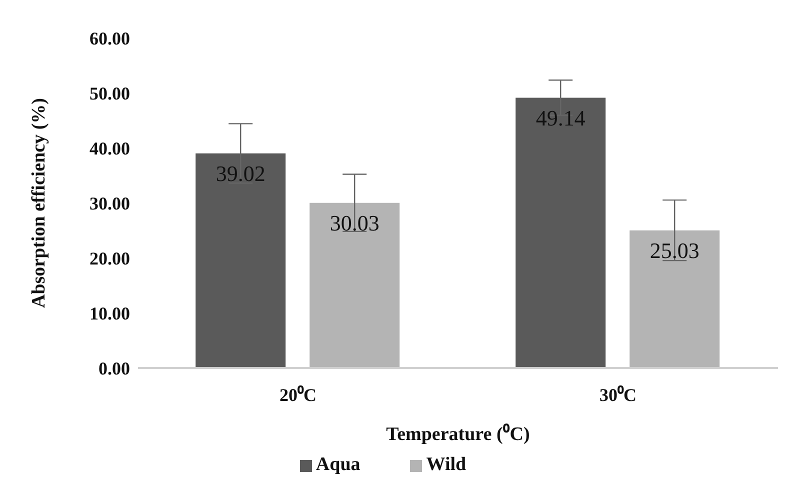 This screenshot has height=494, width=807. I want to click on y-tick-label: 50.00, so click(110, 93).